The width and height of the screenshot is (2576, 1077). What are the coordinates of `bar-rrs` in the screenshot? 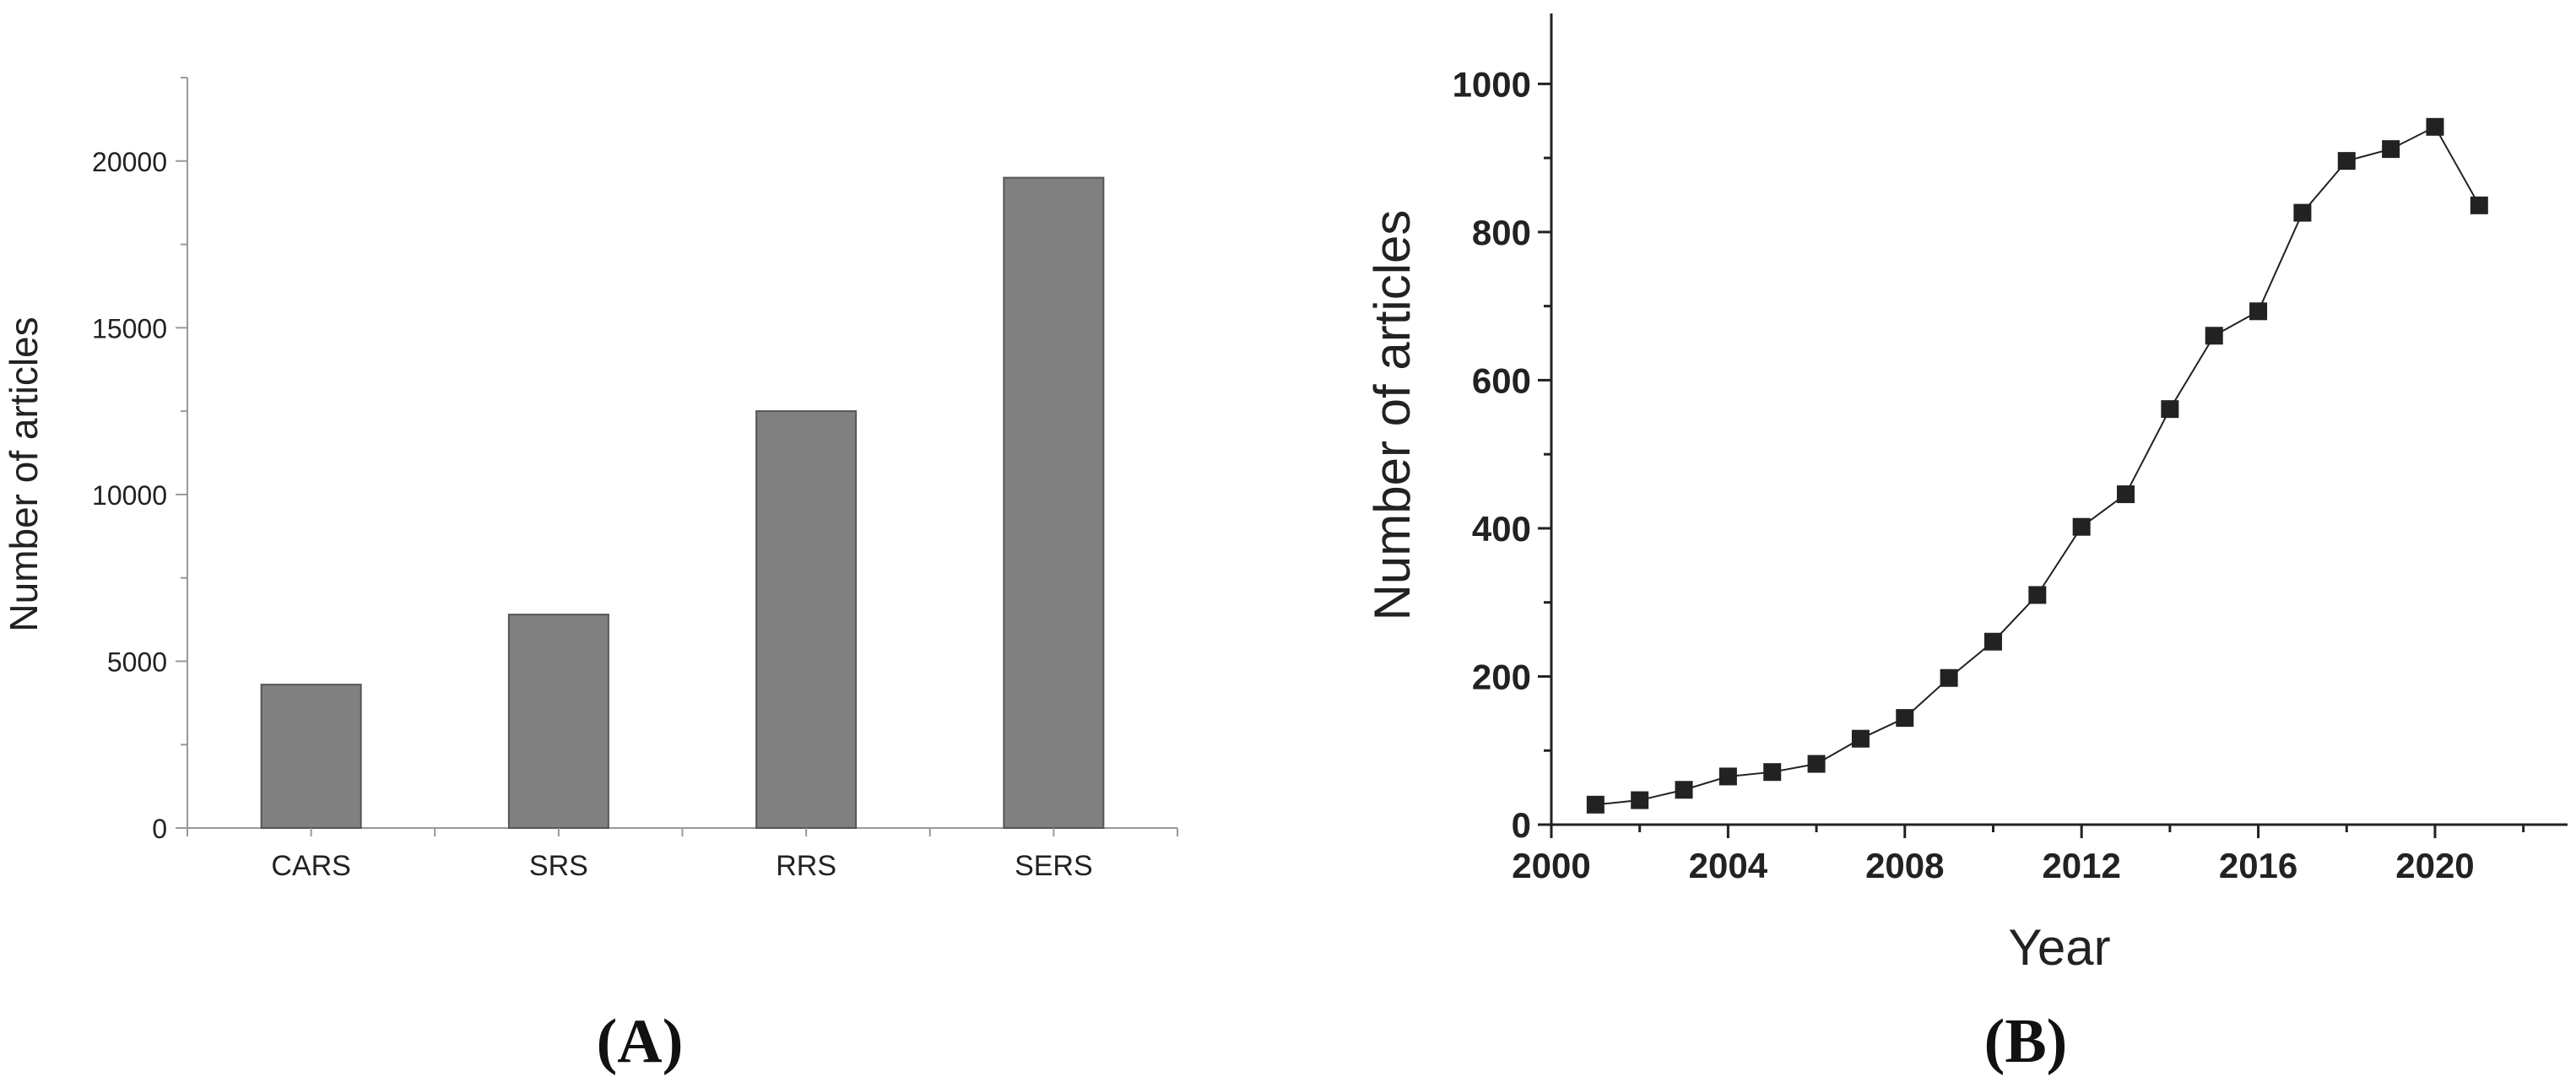 It's located at (806, 620).